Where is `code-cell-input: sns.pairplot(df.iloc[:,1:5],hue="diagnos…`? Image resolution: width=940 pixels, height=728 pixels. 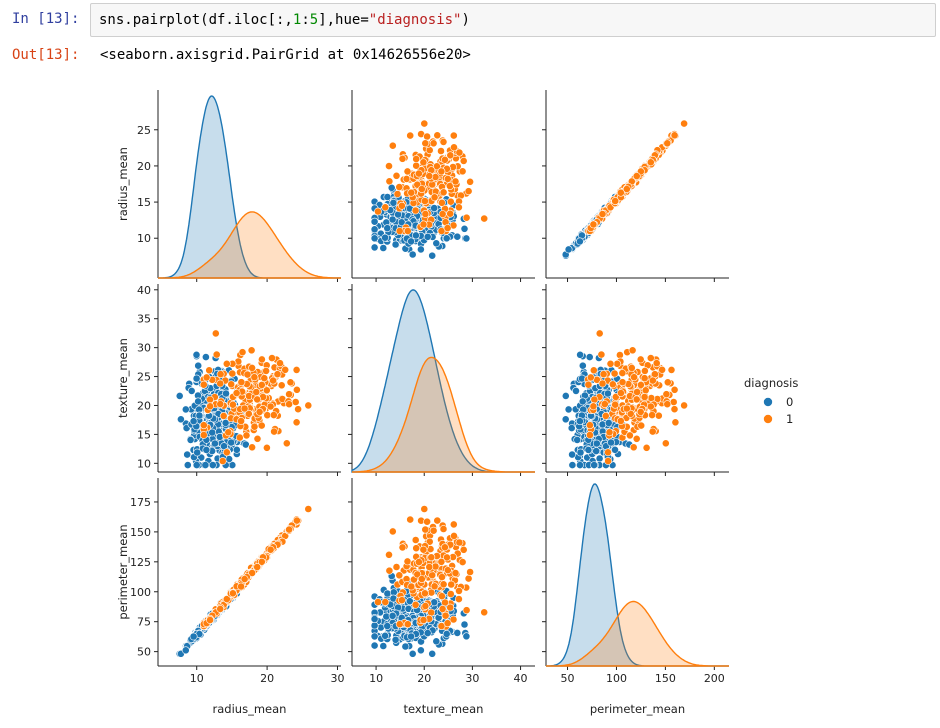 code-cell-input: sns.pairplot(df.iloc[:,1:5],hue="diagnos… is located at coordinates (513, 20).